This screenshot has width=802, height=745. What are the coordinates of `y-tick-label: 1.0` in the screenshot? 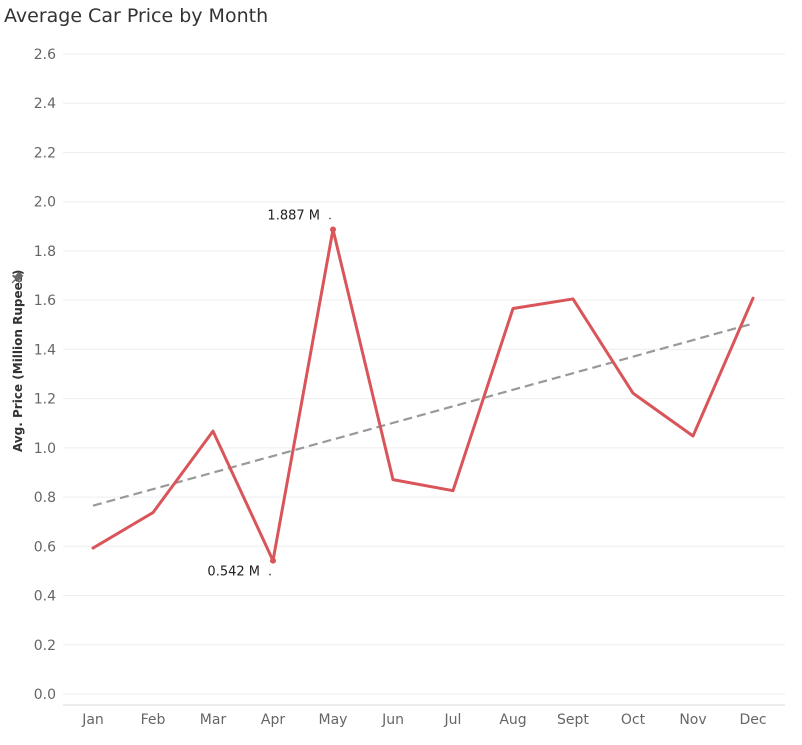 It's located at (45, 449).